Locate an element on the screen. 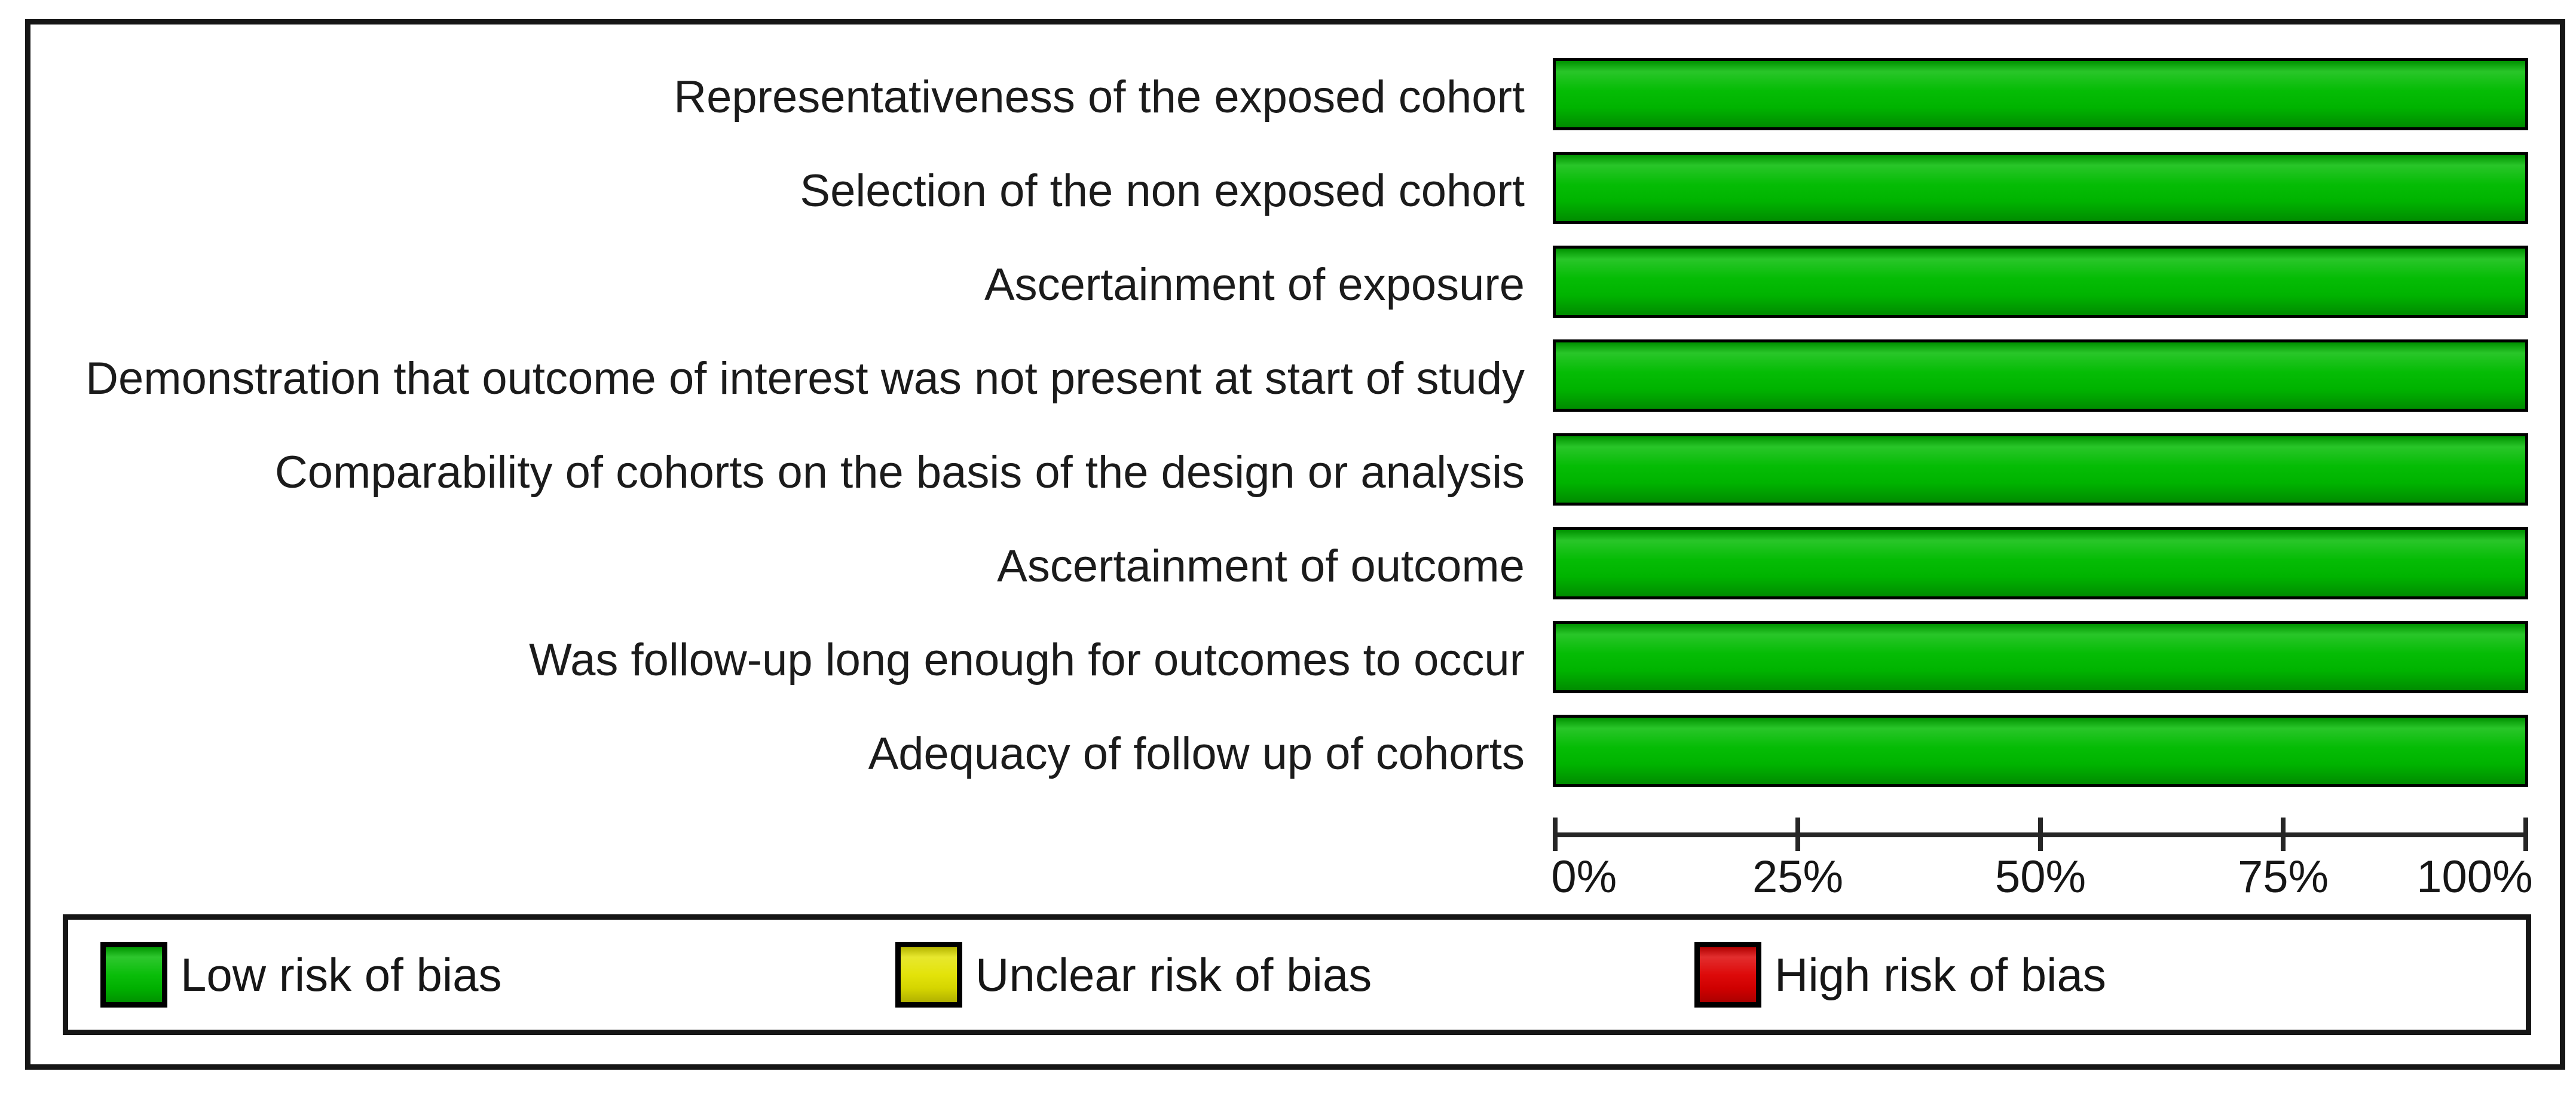 This screenshot has width=2576, height=1096. x-axis-tick-label: 75% is located at coordinates (2283, 877).